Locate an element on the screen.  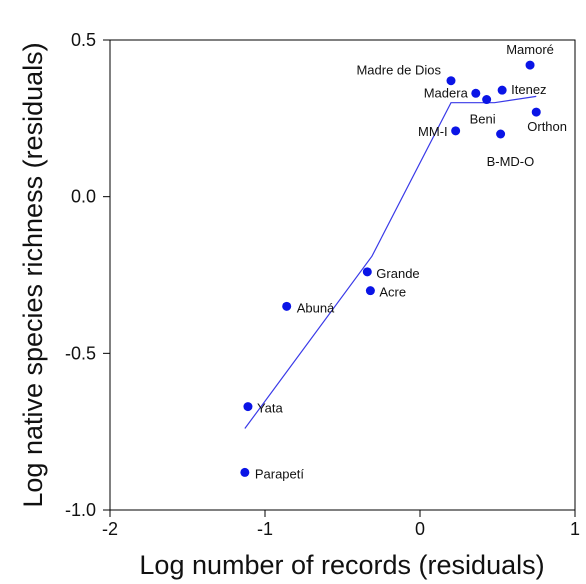
y-tick-label: -1.0 is located at coordinates (80, 510).